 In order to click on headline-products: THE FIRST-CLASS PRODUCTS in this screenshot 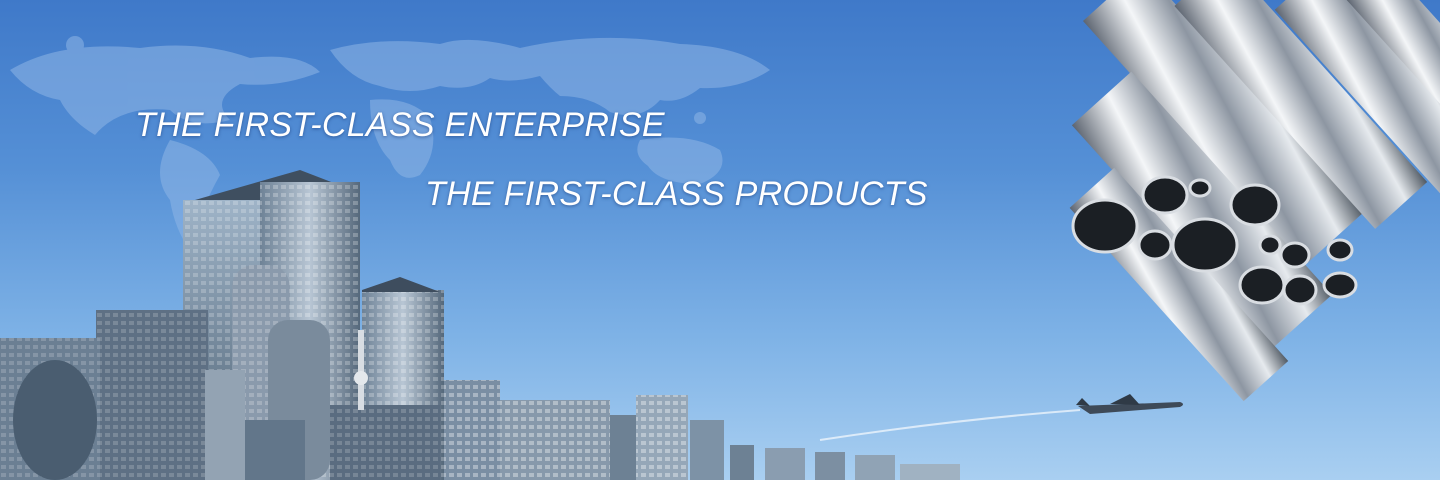, I will do `click(676, 194)`.